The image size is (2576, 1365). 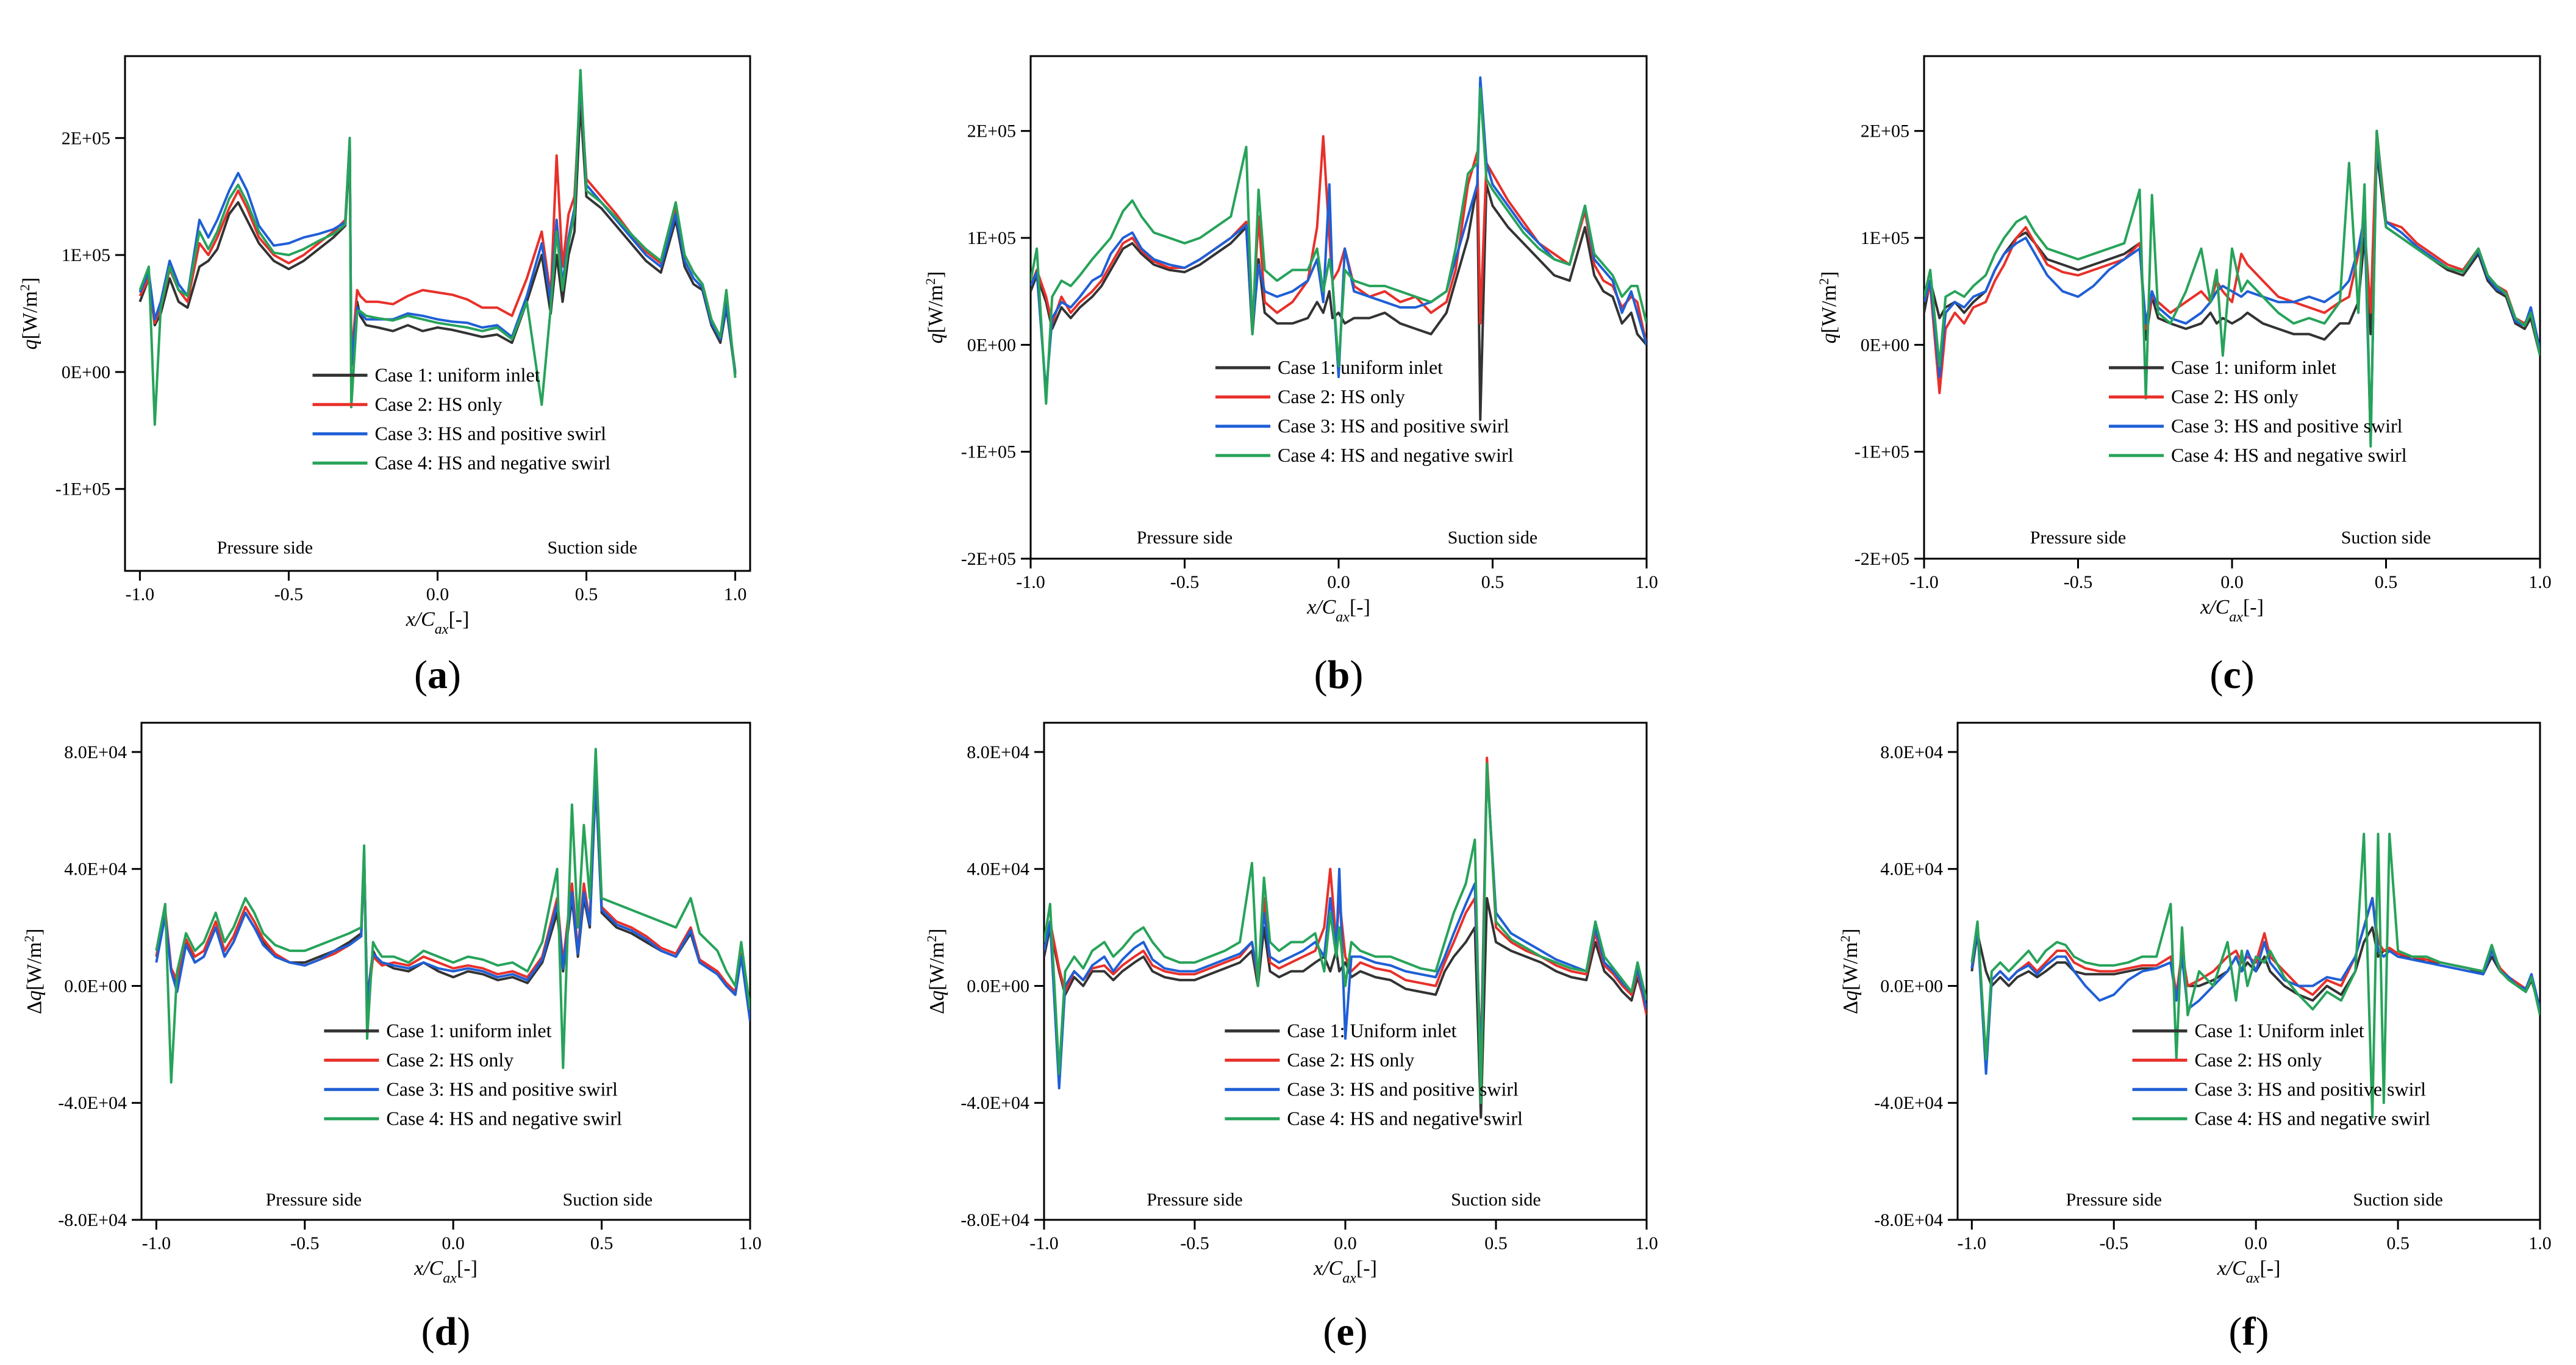 What do you see at coordinates (992, 345) in the screenshot?
I see `y-tick-label: 0E+00` at bounding box center [992, 345].